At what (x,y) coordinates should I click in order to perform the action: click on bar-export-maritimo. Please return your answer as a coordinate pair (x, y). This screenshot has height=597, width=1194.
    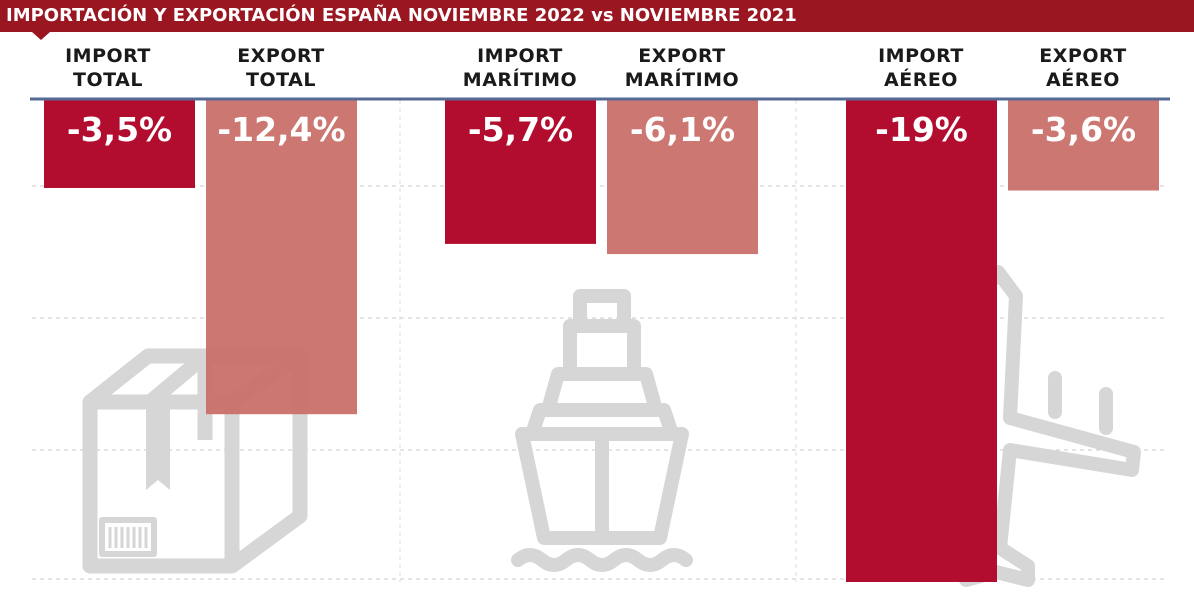
    Looking at the image, I should click on (682, 177).